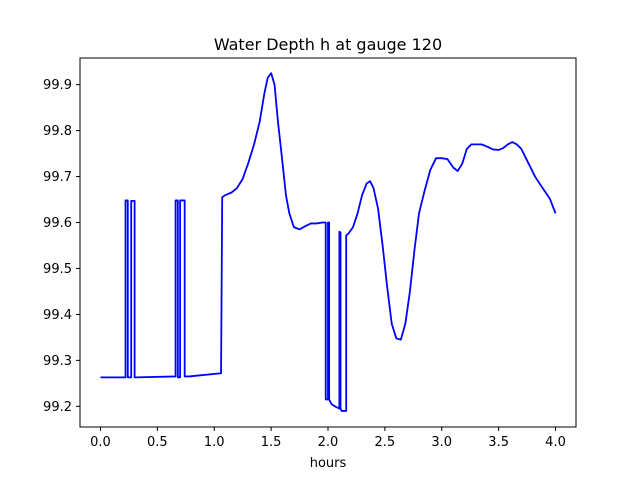 Image resolution: width=640 pixels, height=480 pixels. I want to click on x-tick-label: 4.0, so click(555, 442).